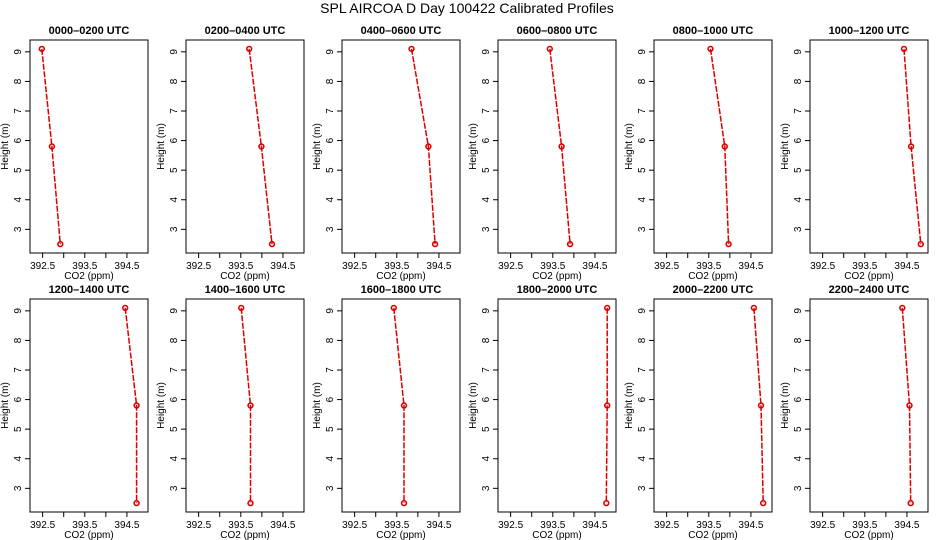 This screenshot has width=936, height=540. I want to click on panel-title: 1200–1400 UTC, so click(89, 290).